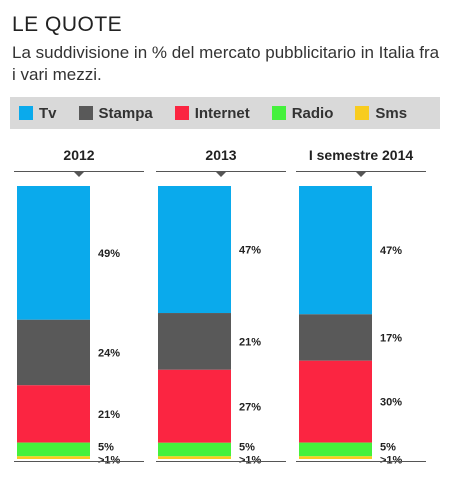 This screenshot has width=450, height=478. I want to click on legend-label-stampa: Stampa, so click(125, 113).